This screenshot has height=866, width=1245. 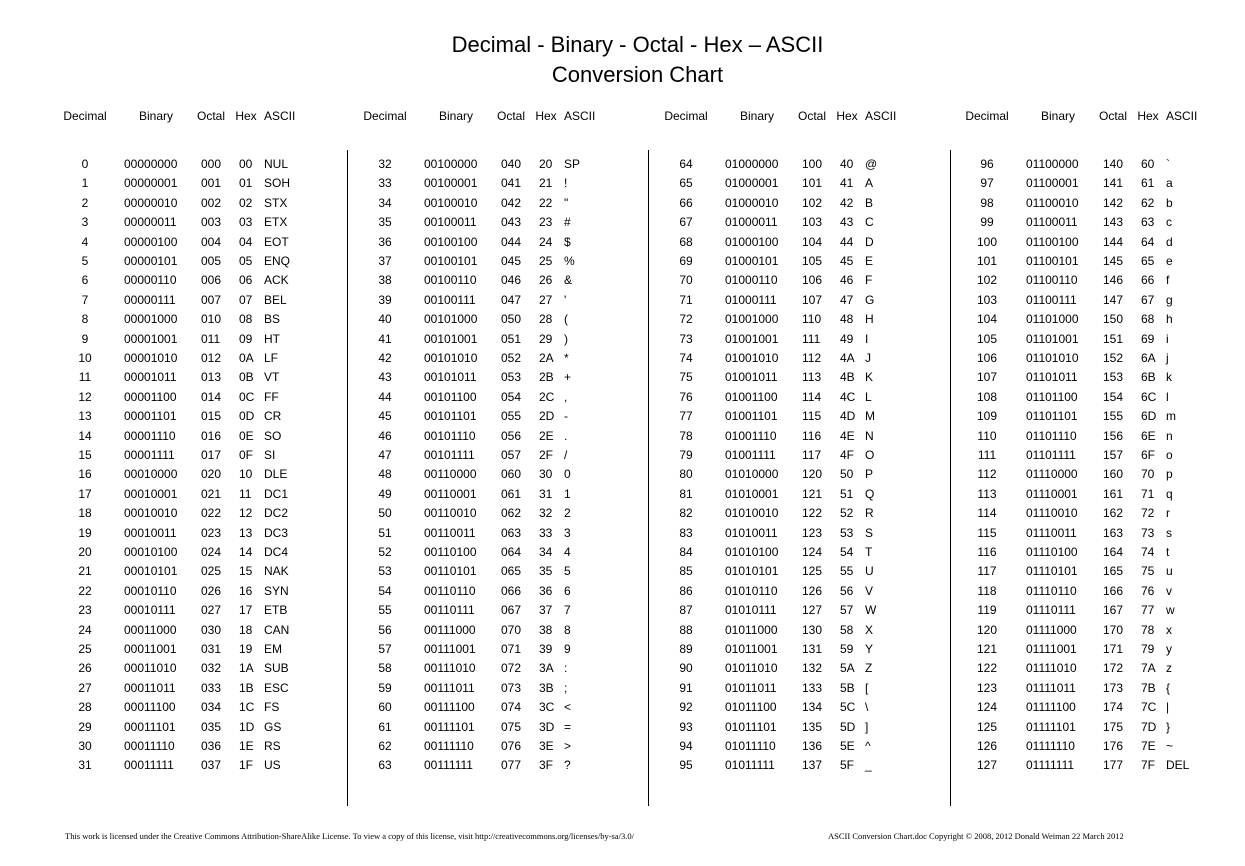 I want to click on table-row: 19 00010011 023 13 DC3, so click(x=207, y=533).